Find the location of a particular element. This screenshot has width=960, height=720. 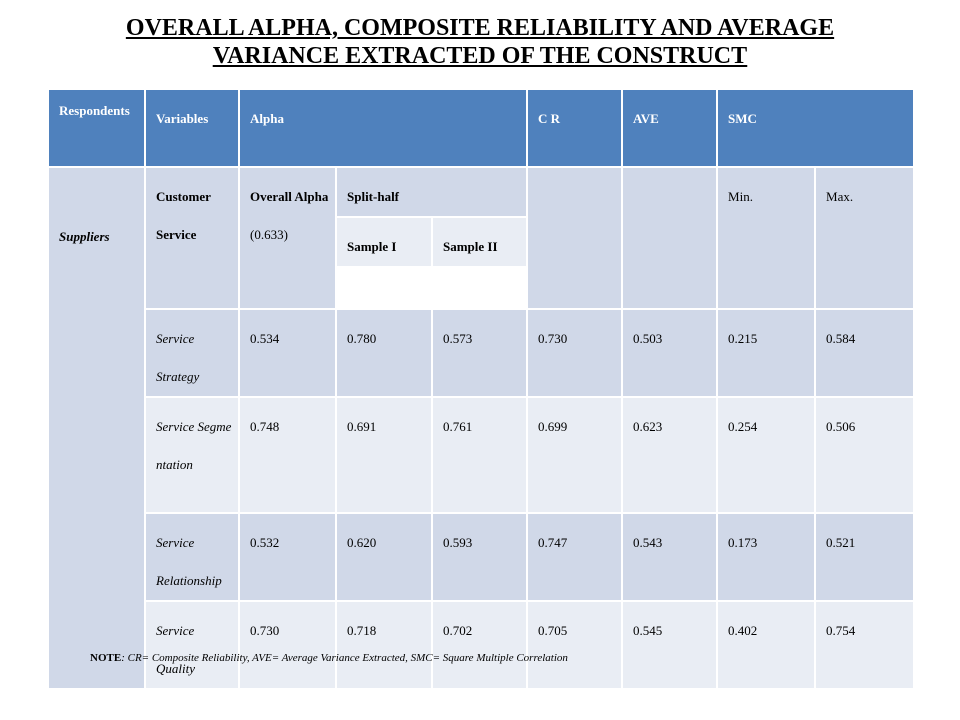

row-sample-2: 0.761 is located at coordinates (479, 455).